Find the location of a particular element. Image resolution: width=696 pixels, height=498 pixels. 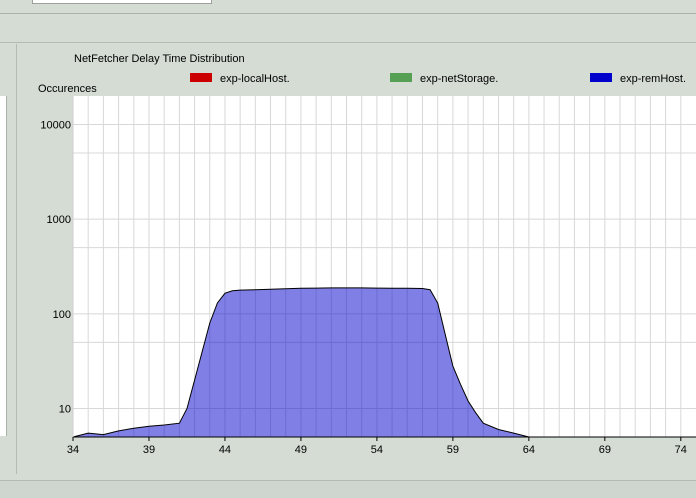

x-tick-label: 69 is located at coordinates (605, 450).